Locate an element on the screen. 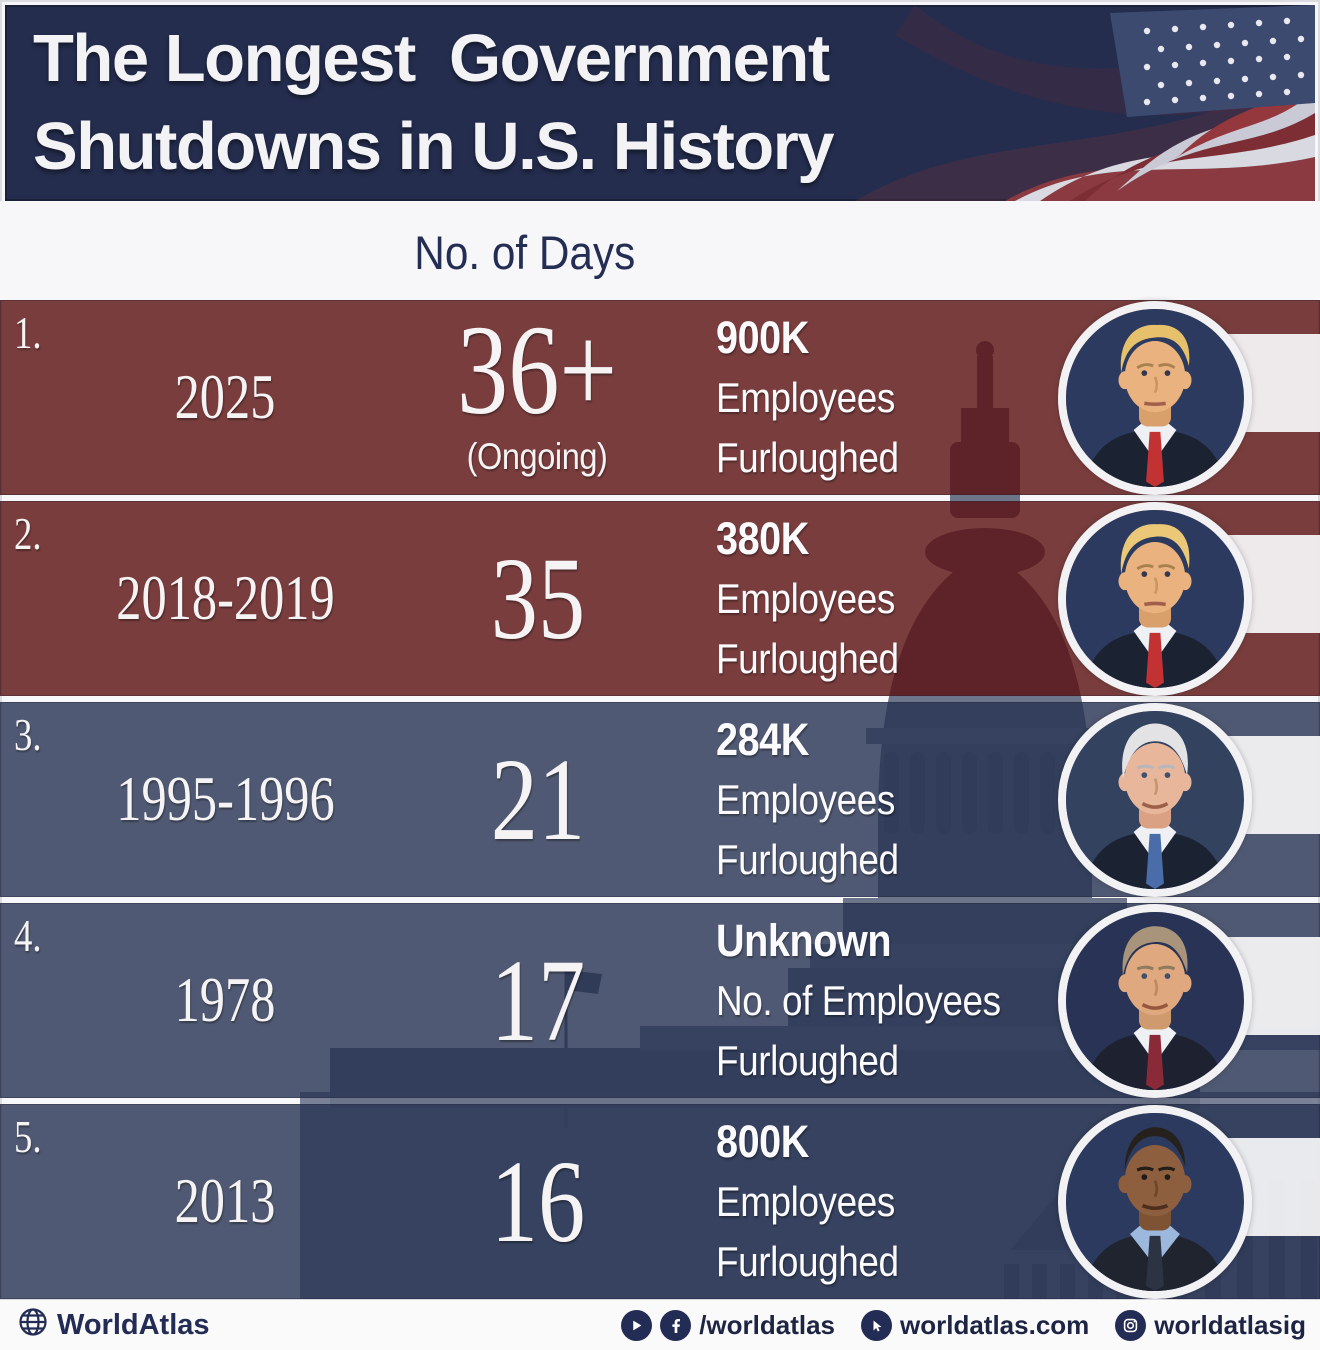  footer: WorldAtlas /worldatlas worldatlas.com is located at coordinates (660, 1324).